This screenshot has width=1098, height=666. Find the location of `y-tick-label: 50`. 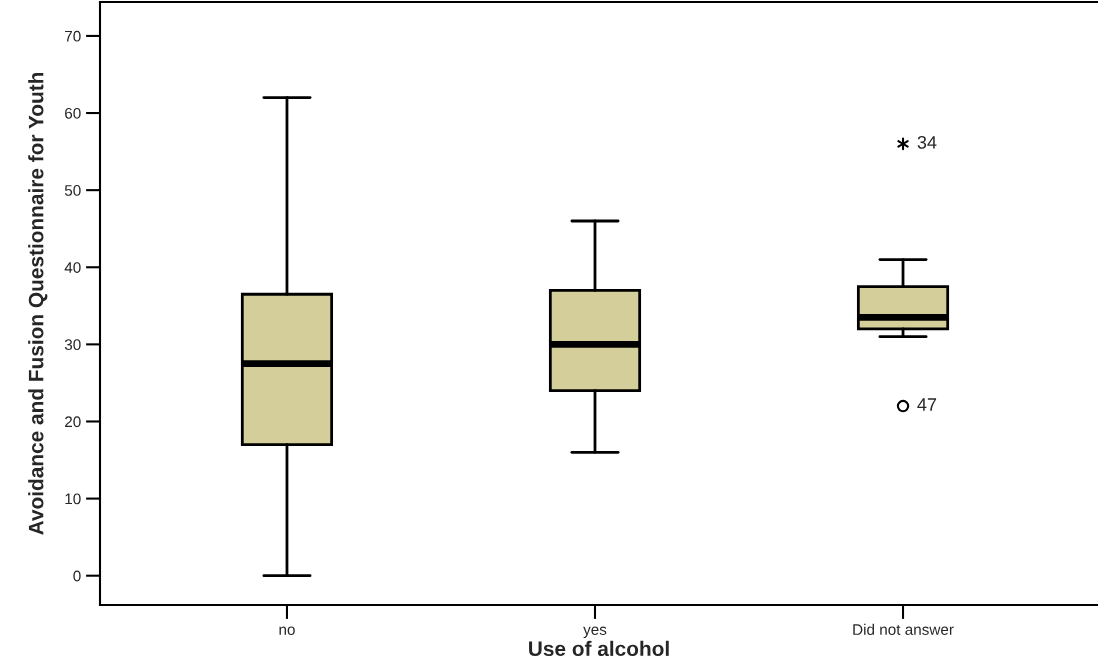

y-tick-label: 50 is located at coordinates (72, 190).